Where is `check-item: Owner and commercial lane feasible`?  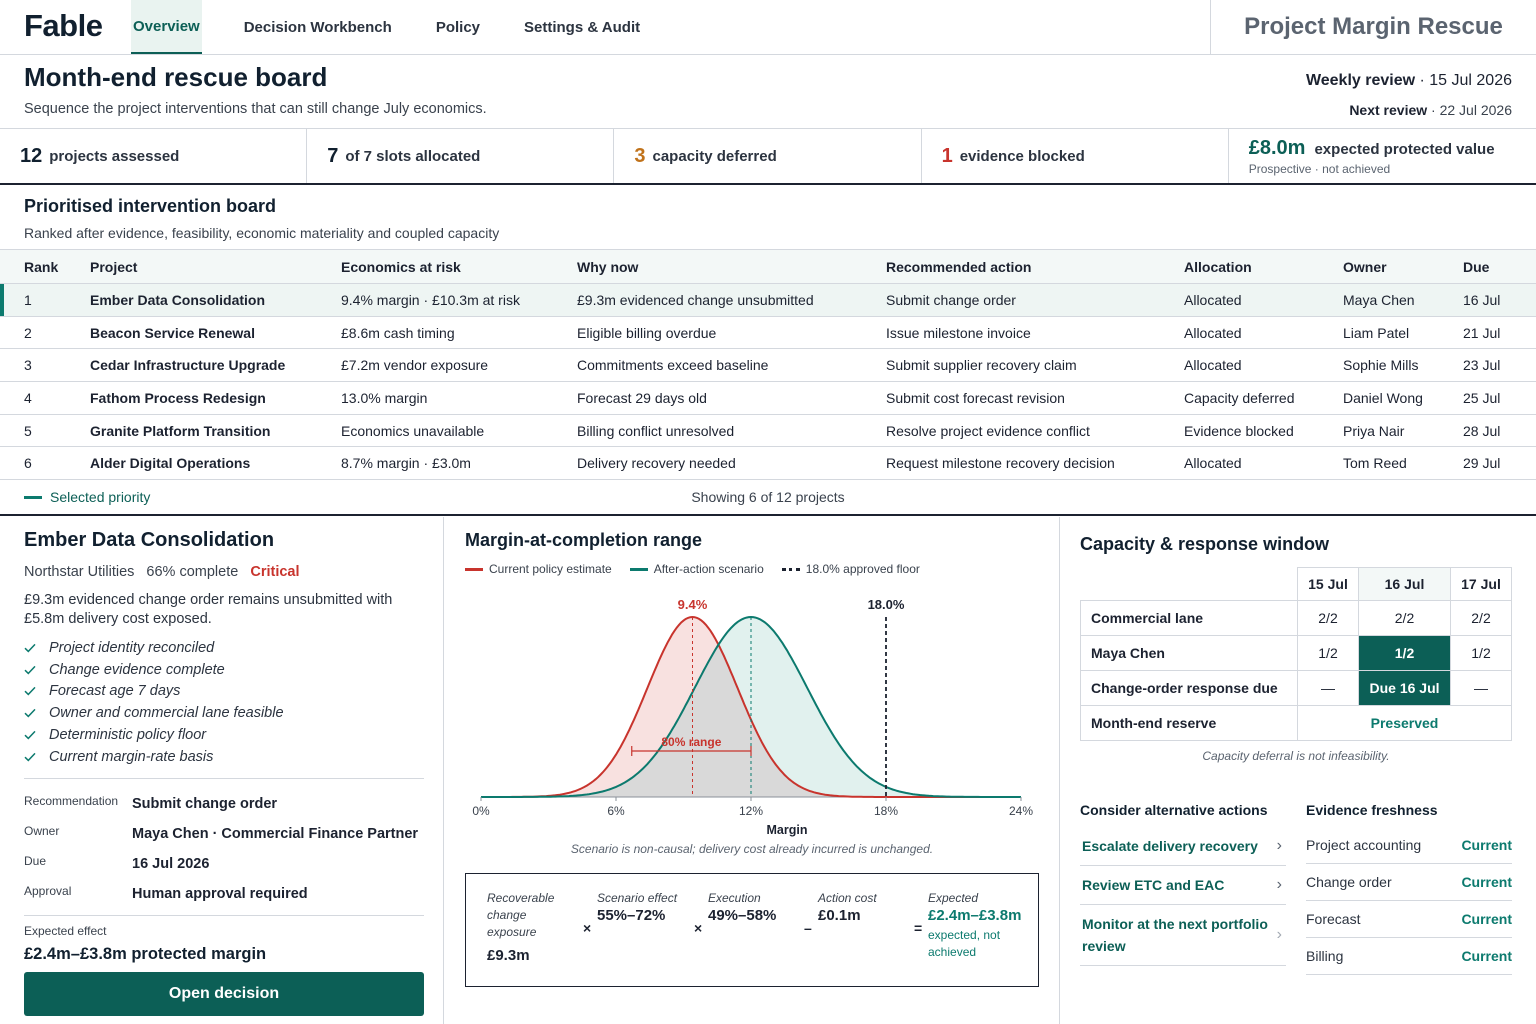
check-item: Owner and commercial lane feasible is located at coordinates (154, 713).